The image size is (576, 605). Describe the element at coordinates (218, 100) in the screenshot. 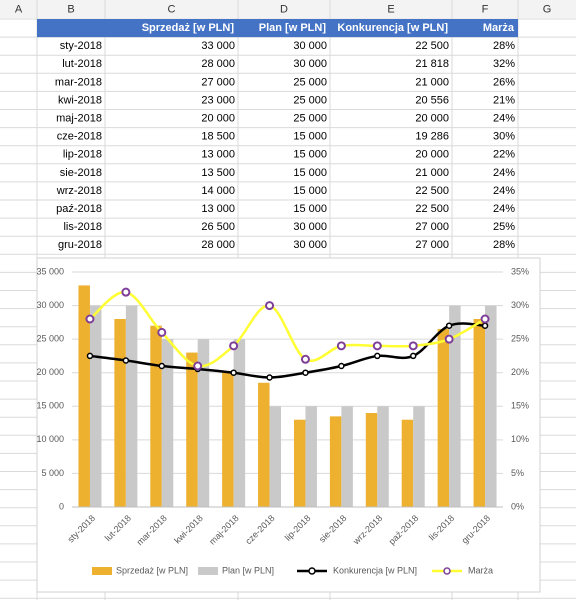

I see `cell: 23 000` at that location.